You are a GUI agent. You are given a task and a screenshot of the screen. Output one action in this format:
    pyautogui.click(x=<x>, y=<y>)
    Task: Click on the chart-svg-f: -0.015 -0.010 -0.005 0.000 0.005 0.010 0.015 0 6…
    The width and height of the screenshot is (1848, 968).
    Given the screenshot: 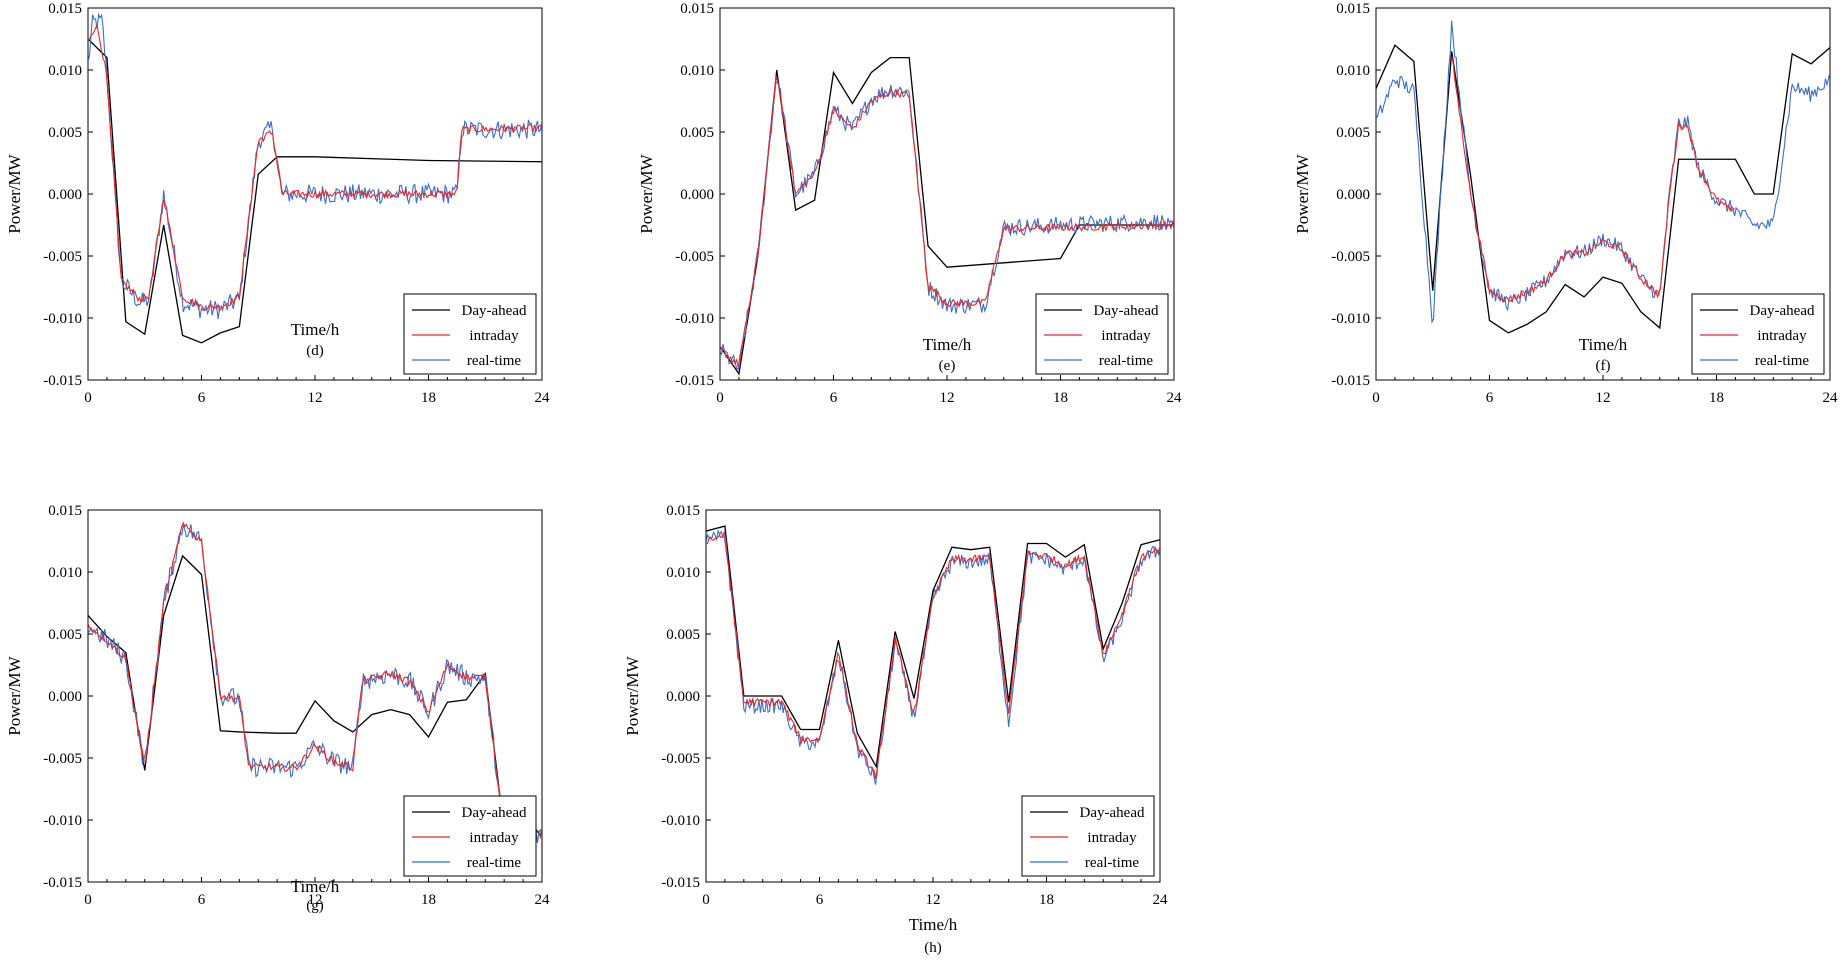 What is the action you would take?
    pyautogui.click(x=1566, y=203)
    